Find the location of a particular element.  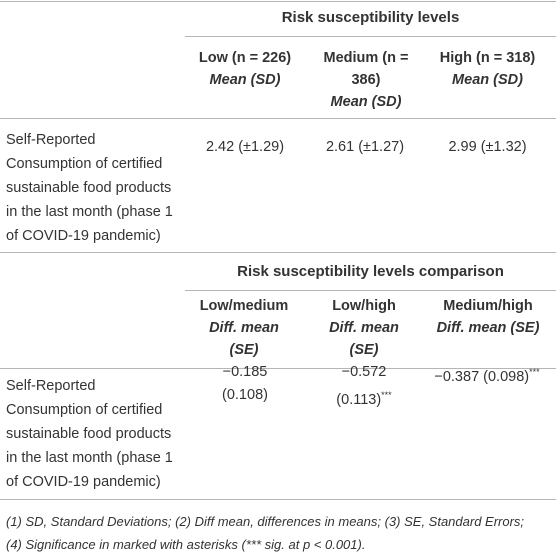

column-header: Low/medium Diff. mean (SE) is located at coordinates (244, 328).